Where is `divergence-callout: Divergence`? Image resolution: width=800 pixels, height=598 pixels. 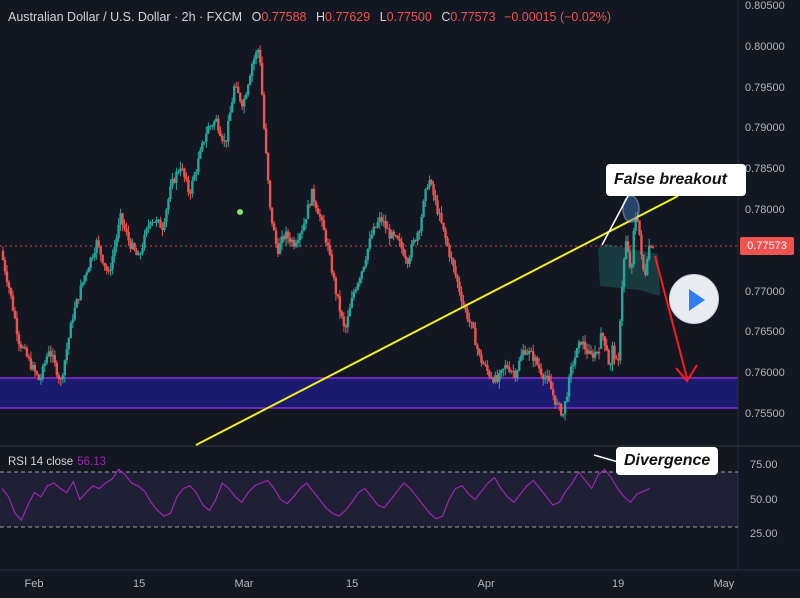
divergence-callout: Divergence is located at coordinates (667, 461).